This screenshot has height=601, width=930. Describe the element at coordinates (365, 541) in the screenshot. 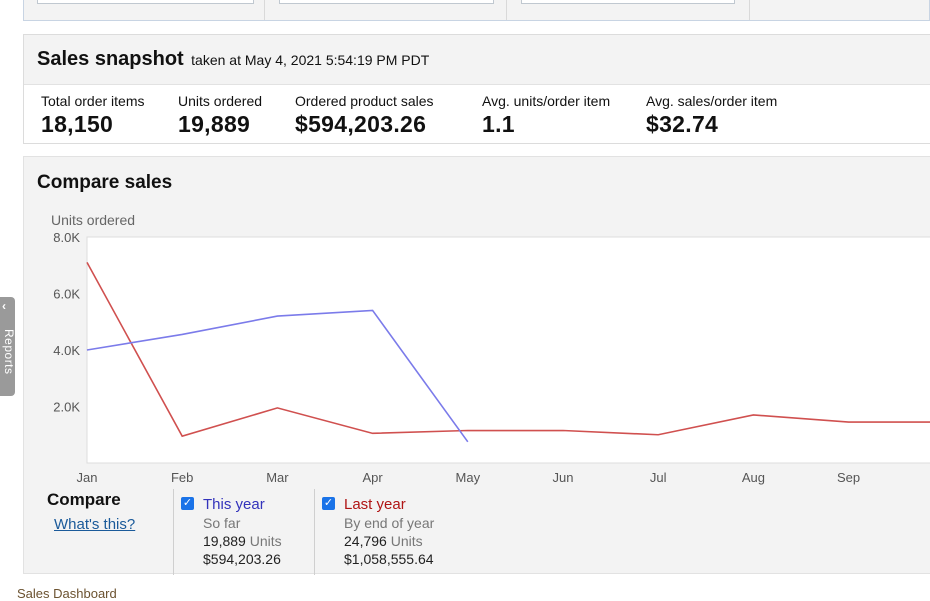

I see `last-year-units-value: 24,796` at that location.